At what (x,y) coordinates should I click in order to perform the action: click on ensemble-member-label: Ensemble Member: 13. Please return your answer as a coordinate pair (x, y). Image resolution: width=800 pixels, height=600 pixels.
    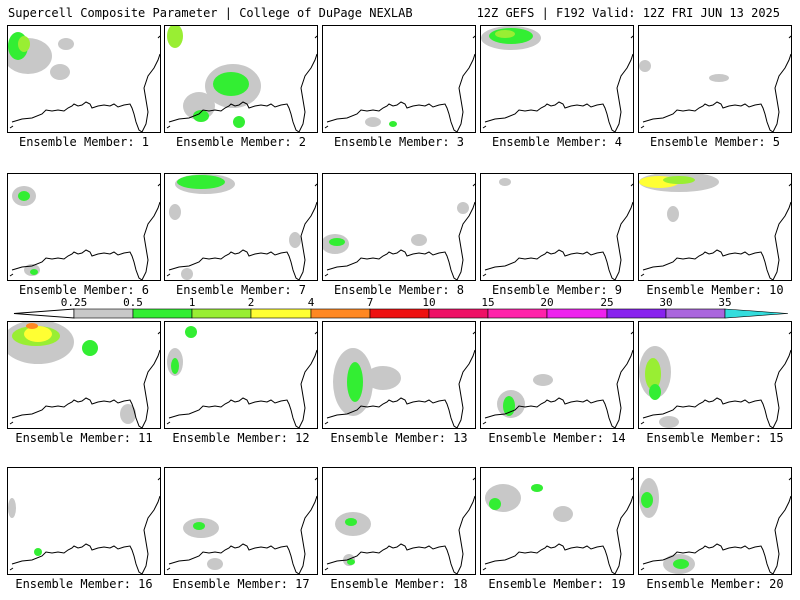
    Looking at the image, I should click on (399, 438).